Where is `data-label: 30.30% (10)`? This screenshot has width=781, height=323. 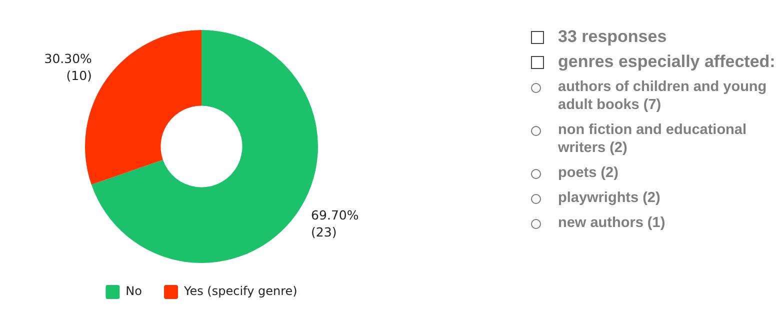
data-label: 30.30% (10) is located at coordinates (68, 67).